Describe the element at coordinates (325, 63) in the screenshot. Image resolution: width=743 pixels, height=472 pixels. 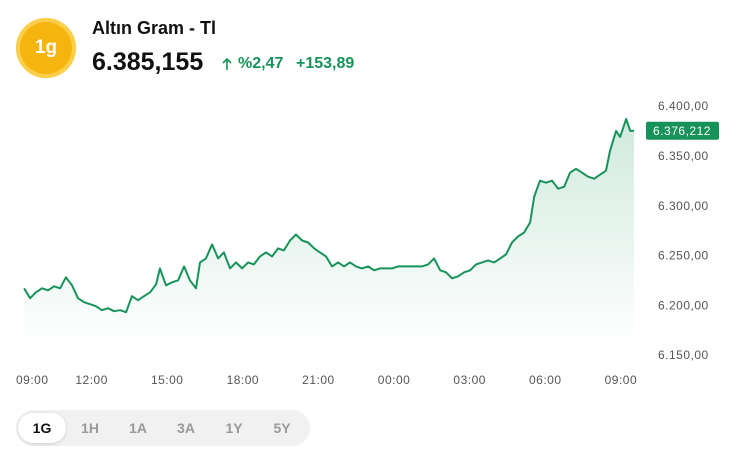
I see `change-value: +153,89` at that location.